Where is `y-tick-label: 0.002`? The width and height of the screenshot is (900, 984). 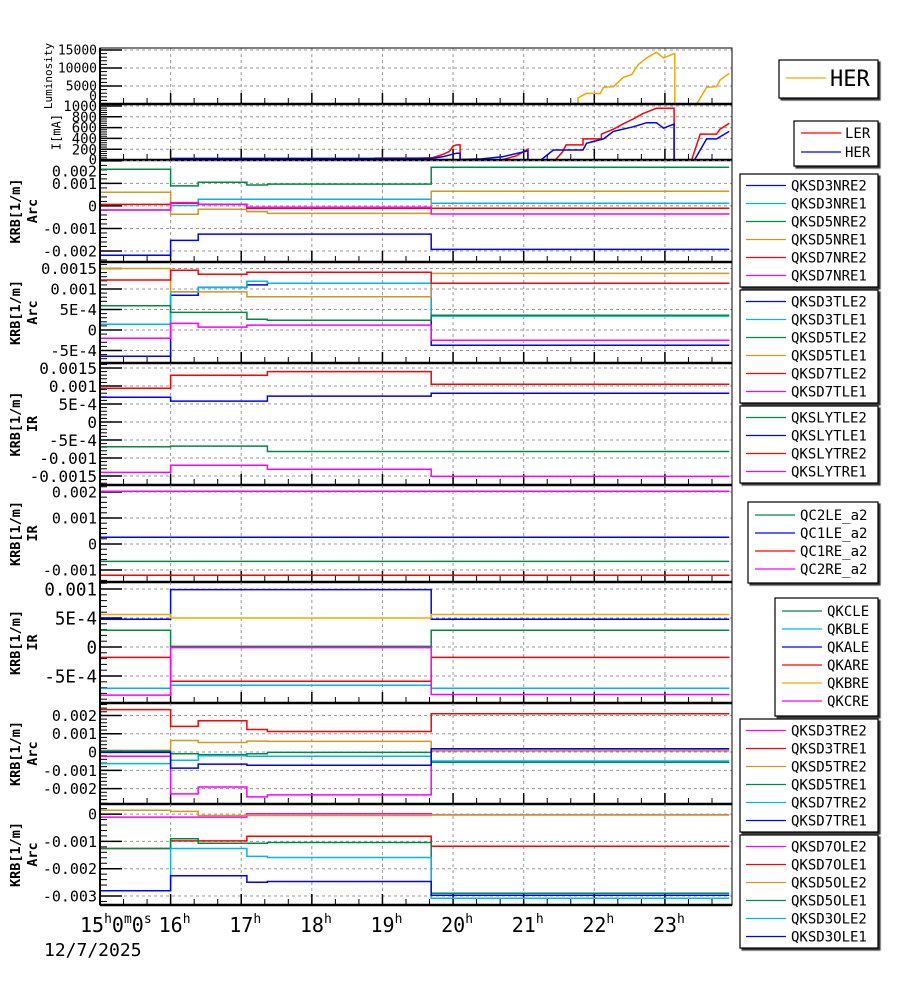 y-tick-label: 0.002 is located at coordinates (74, 492).